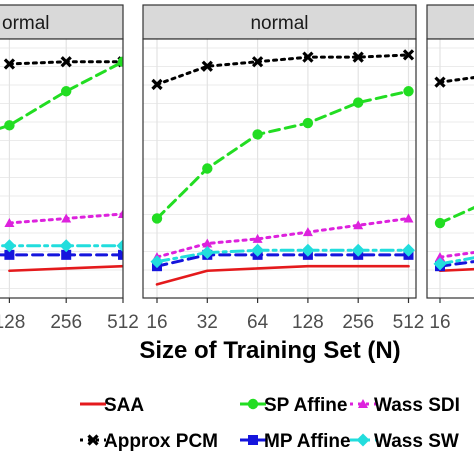  Describe the element at coordinates (258, 322) in the screenshot. I see `x-tick-label: 64` at that location.